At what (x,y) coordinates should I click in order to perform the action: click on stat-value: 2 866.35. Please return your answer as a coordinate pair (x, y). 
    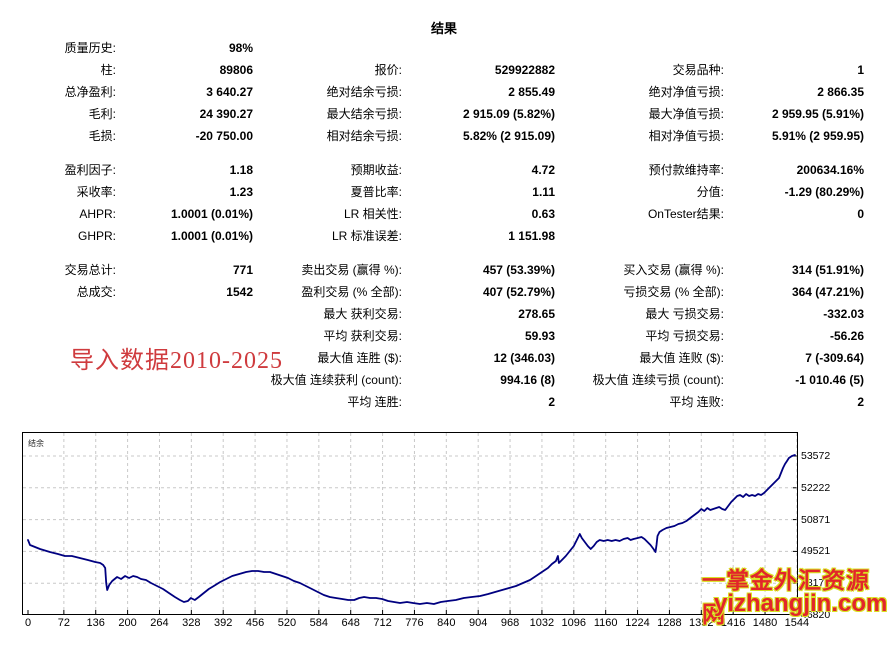
    Looking at the image, I should click on (840, 92).